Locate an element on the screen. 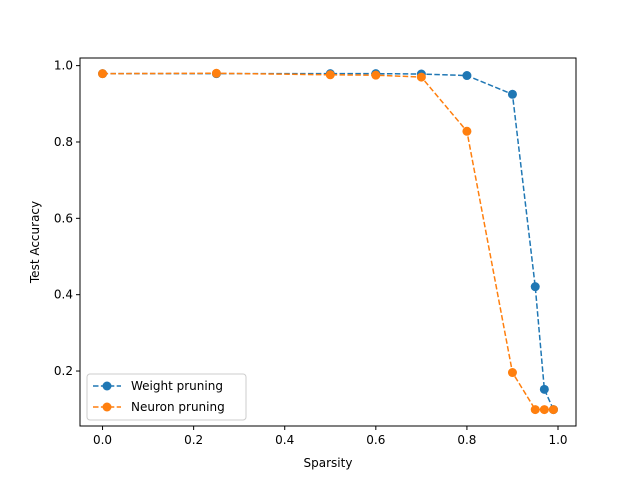 Image resolution: width=640 pixels, height=480 pixels. x-tick-label: 1.0 is located at coordinates (557, 440).